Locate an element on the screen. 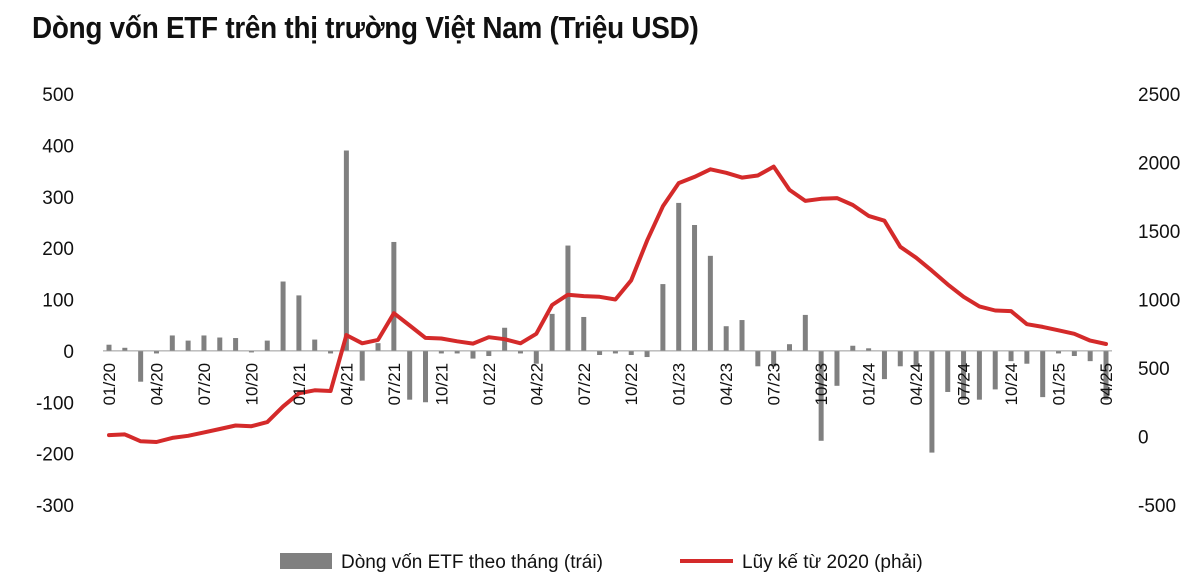  right-tick-label: -500 is located at coordinates (1157, 506).